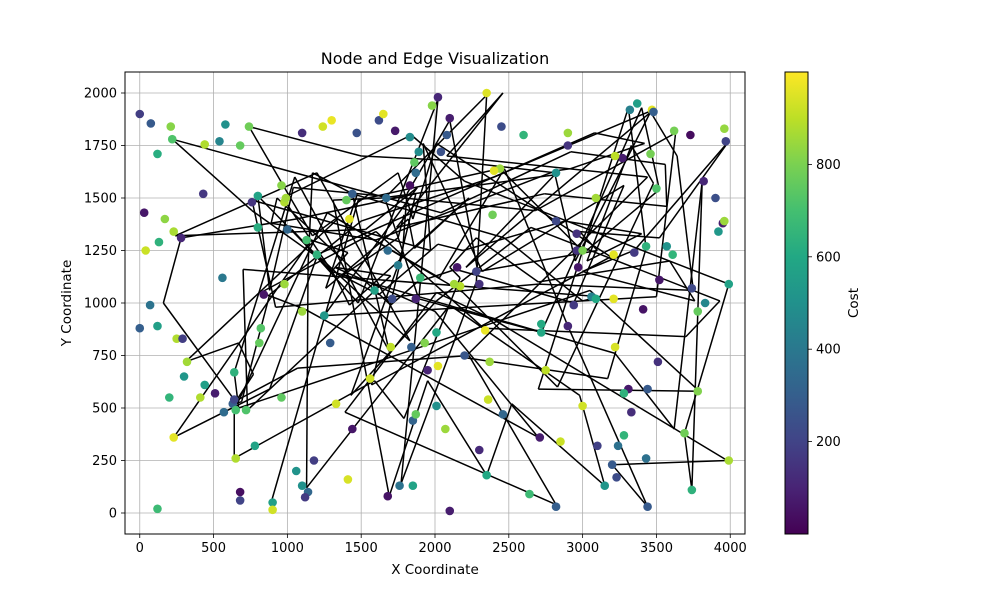  What do you see at coordinates (656, 548) in the screenshot?
I see `x-tick-label: 3500` at bounding box center [656, 548].